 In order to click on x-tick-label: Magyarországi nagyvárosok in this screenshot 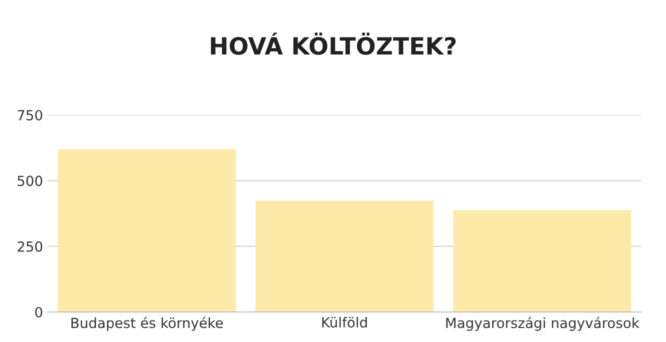, I will do `click(543, 323)`.